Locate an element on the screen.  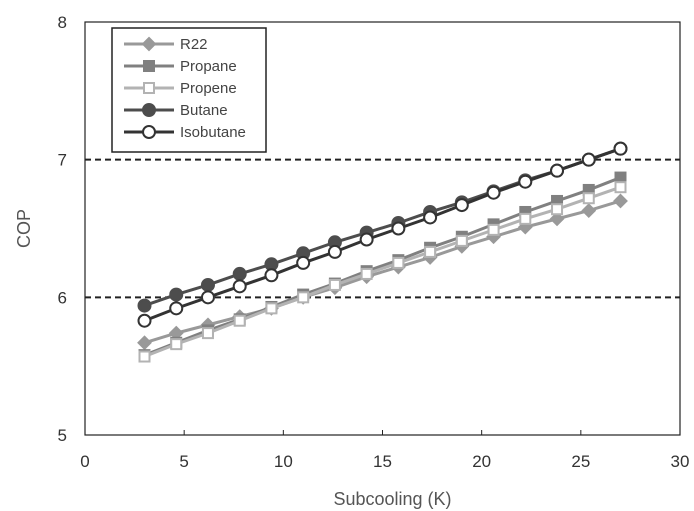
y-tick-label: 6 is located at coordinates (62, 297).